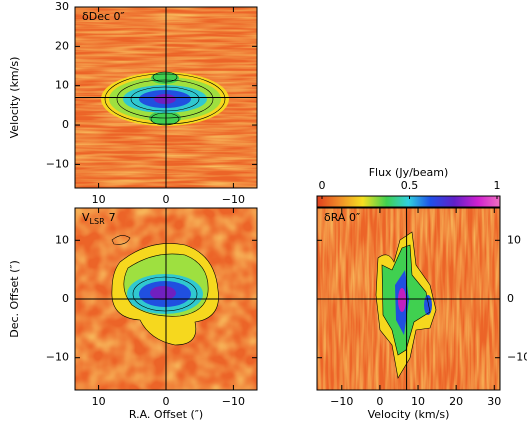 The width and height of the screenshot is (527, 425). I want to click on colorbar-tick-label: 1, so click(497, 185).